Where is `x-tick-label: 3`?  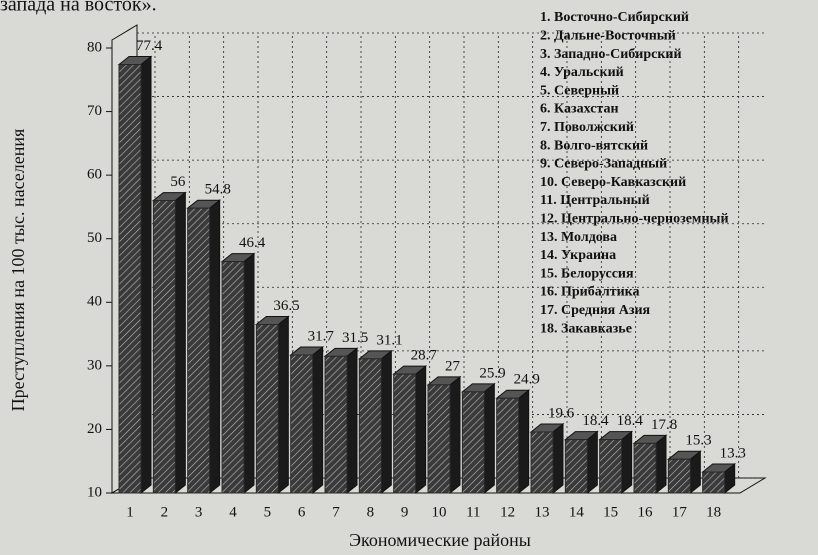 x-tick-label: 3 is located at coordinates (199, 512).